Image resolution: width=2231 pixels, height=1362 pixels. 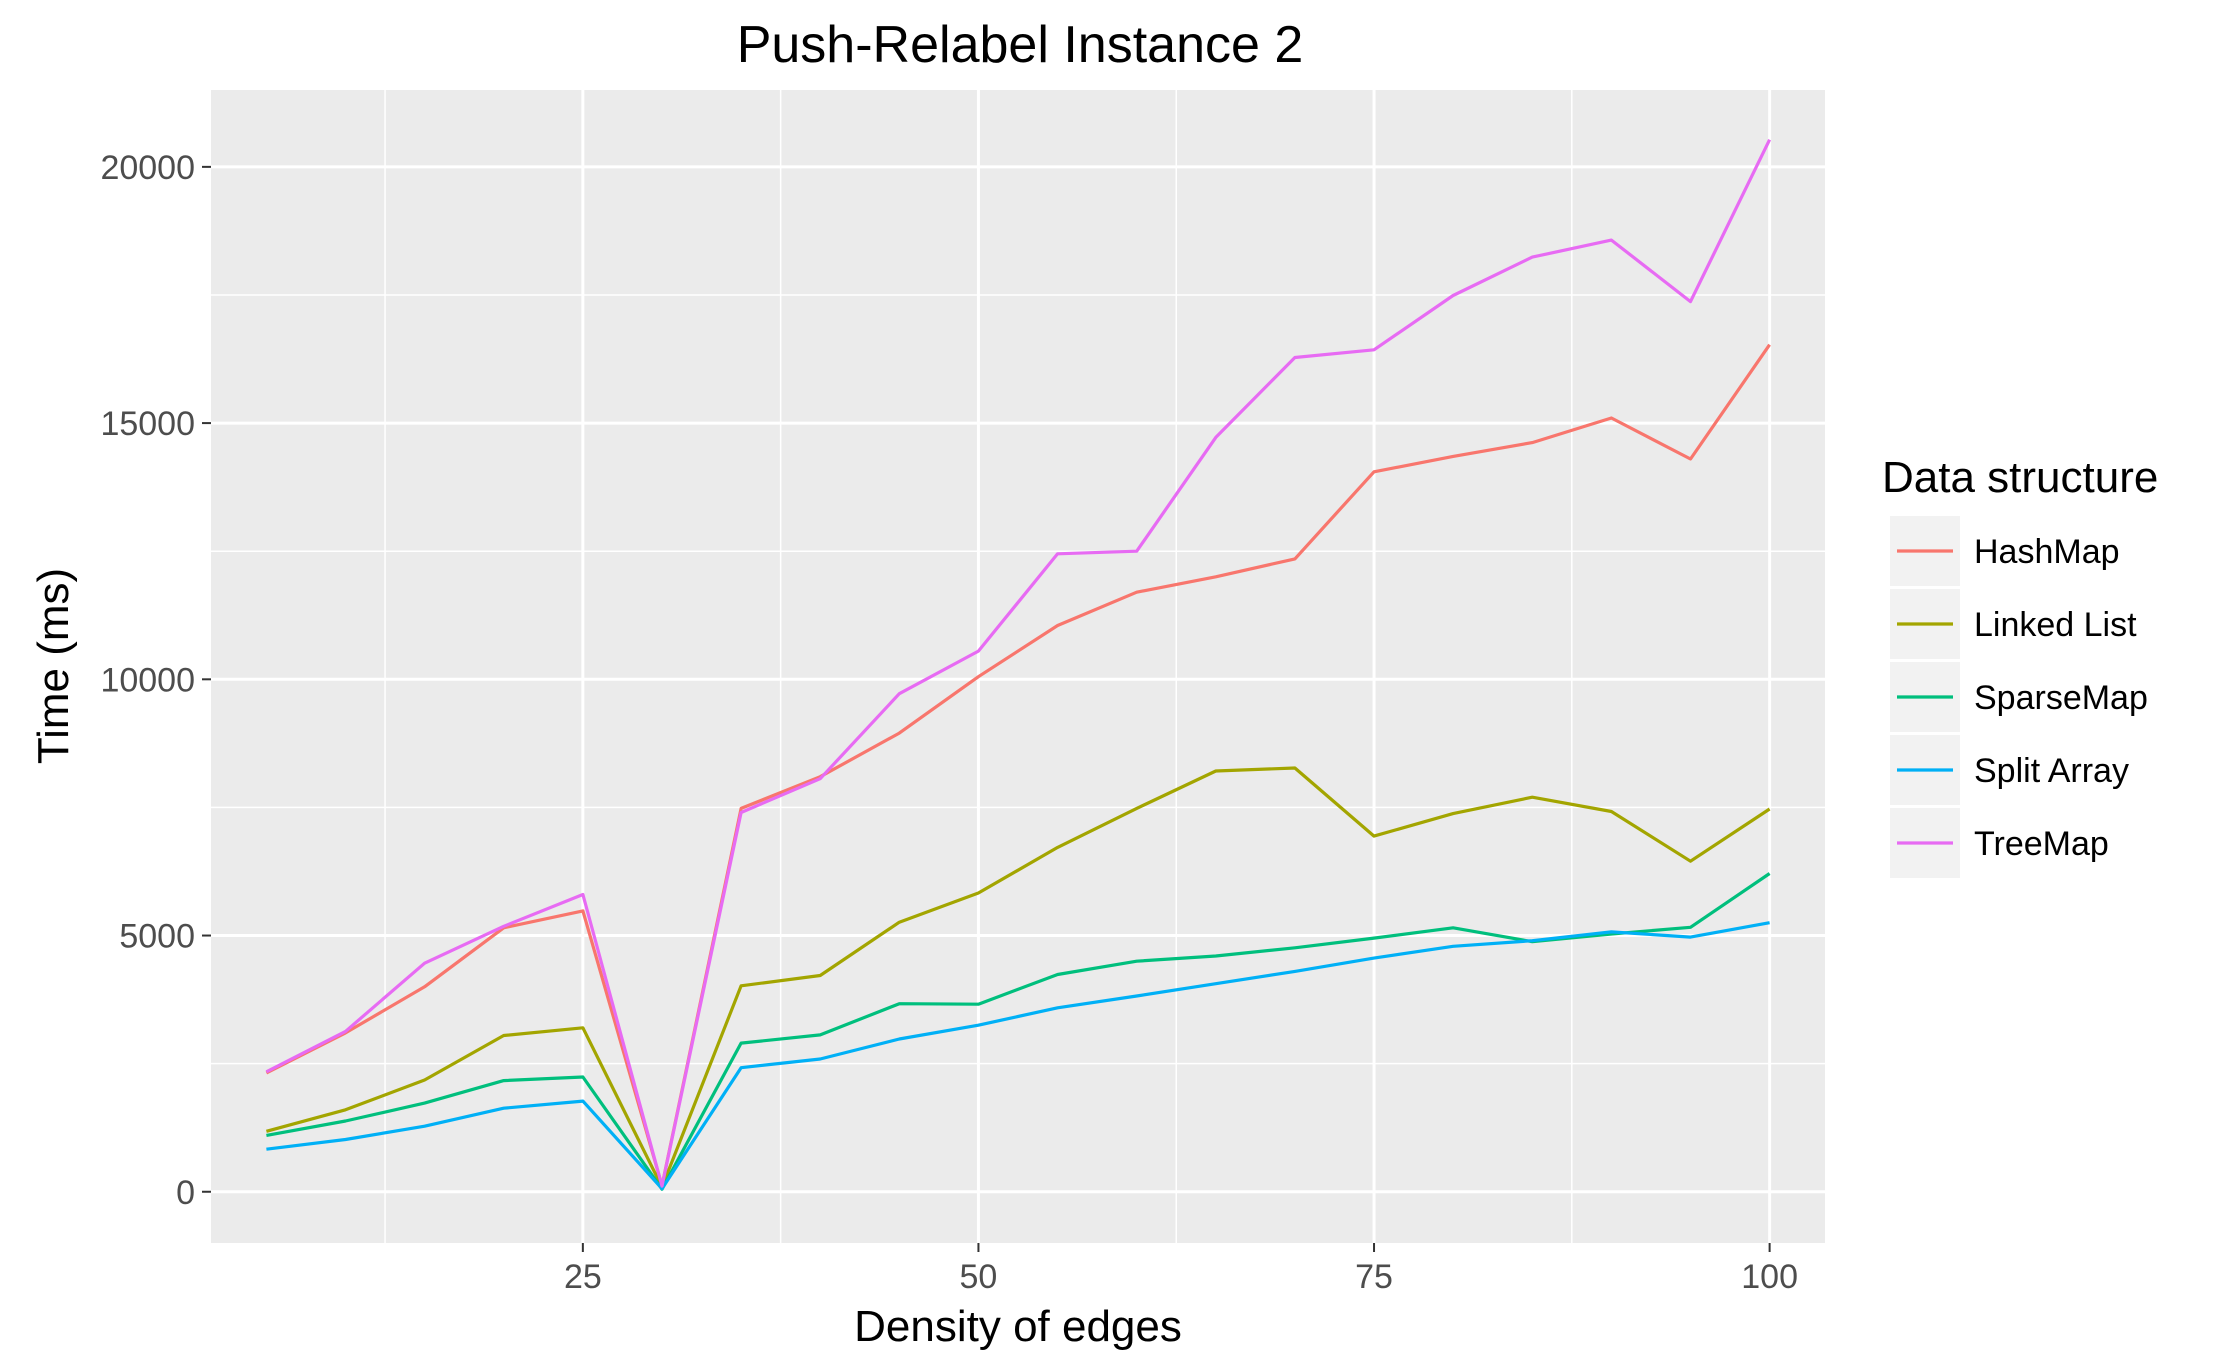 I want to click on legend-label: HashMap, so click(x=2047, y=552).